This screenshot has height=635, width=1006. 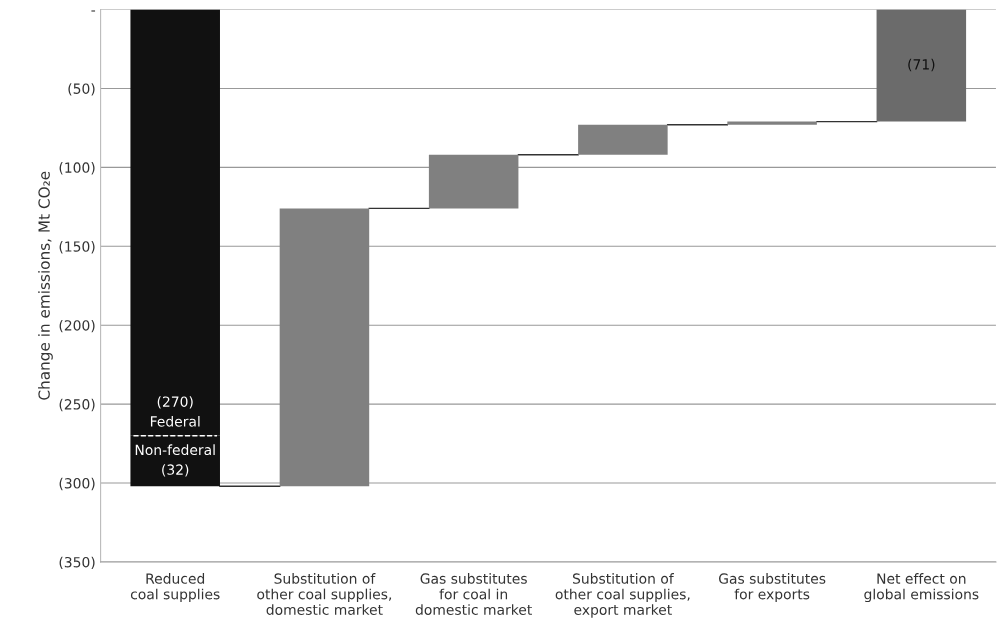 What do you see at coordinates (622, 595) in the screenshot?
I see `x-tick-label: Substitution of other coal supplies, export market` at bounding box center [622, 595].